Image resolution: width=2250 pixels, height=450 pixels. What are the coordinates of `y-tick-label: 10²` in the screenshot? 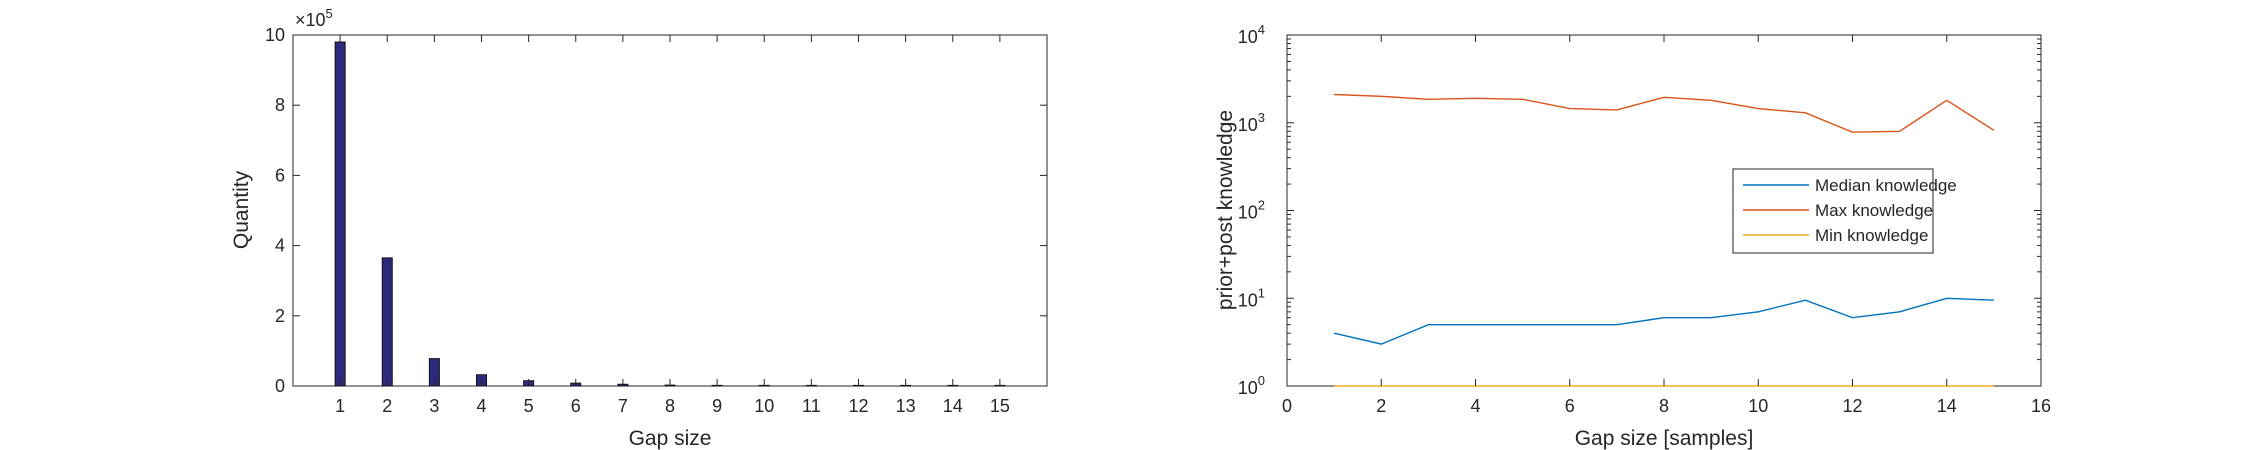 It's located at (1251, 210).